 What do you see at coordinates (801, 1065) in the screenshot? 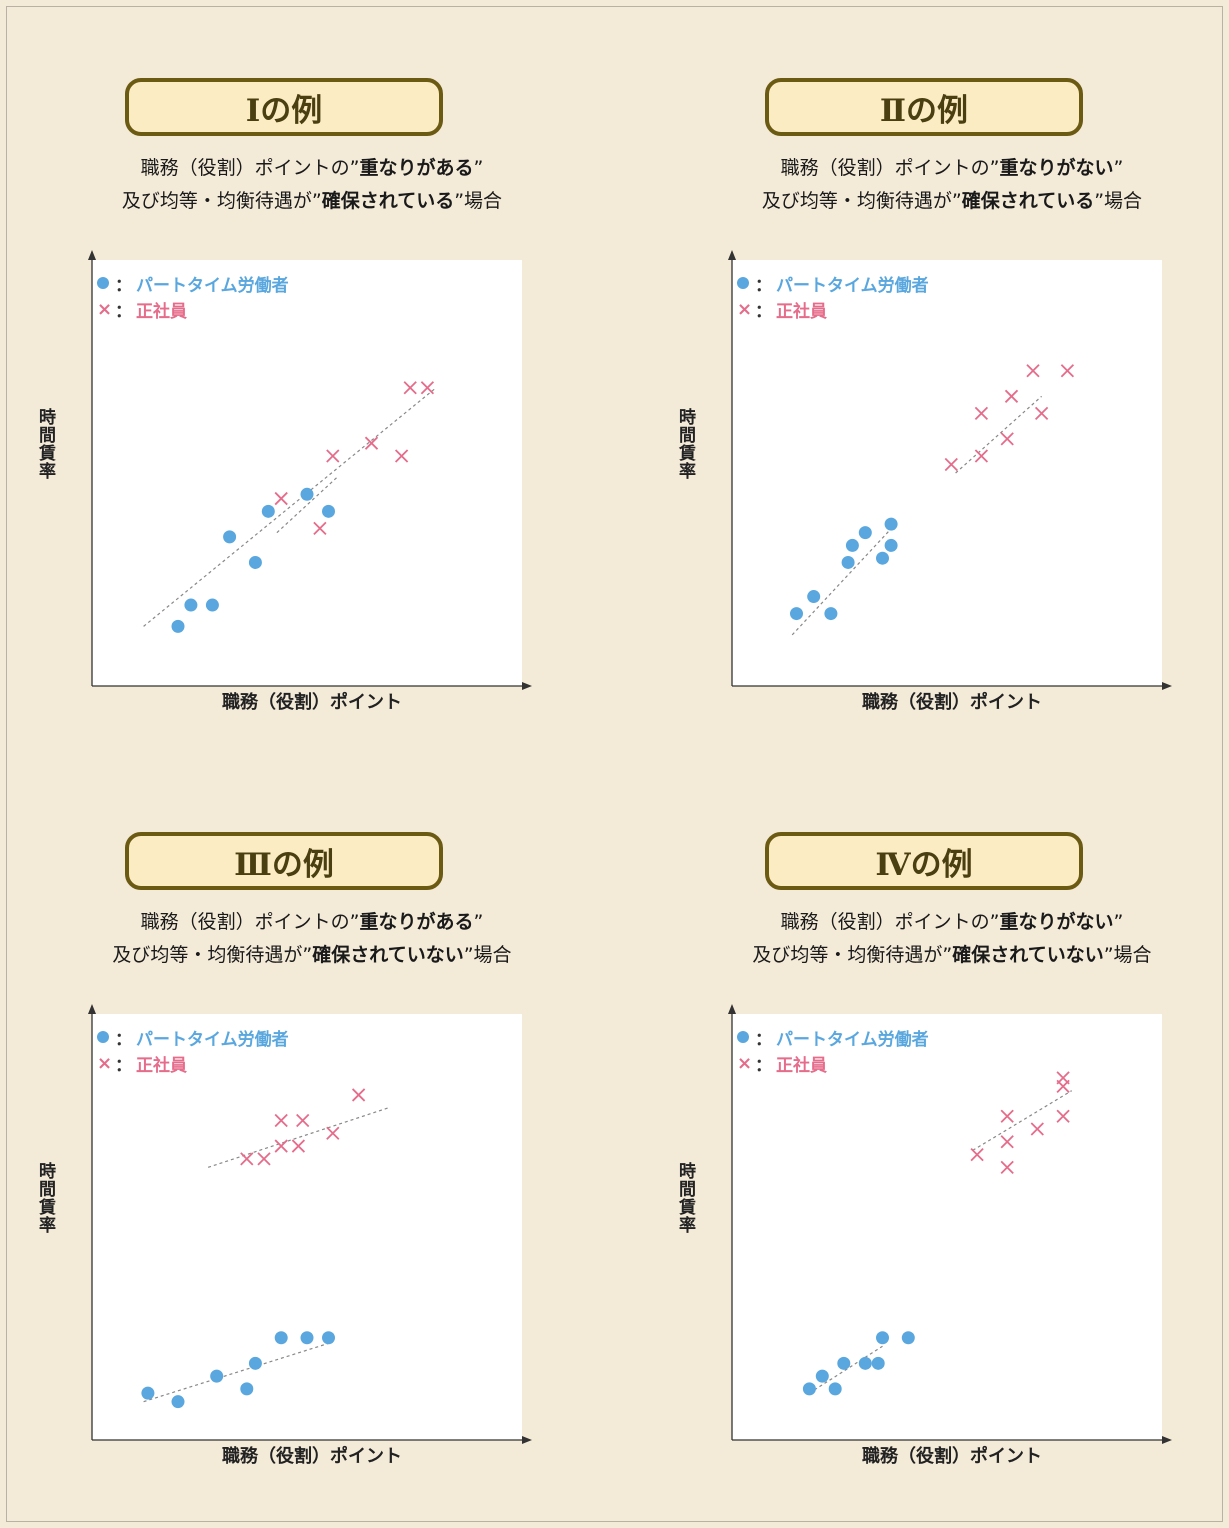
I see `legend-label: 正社員` at bounding box center [801, 1065].